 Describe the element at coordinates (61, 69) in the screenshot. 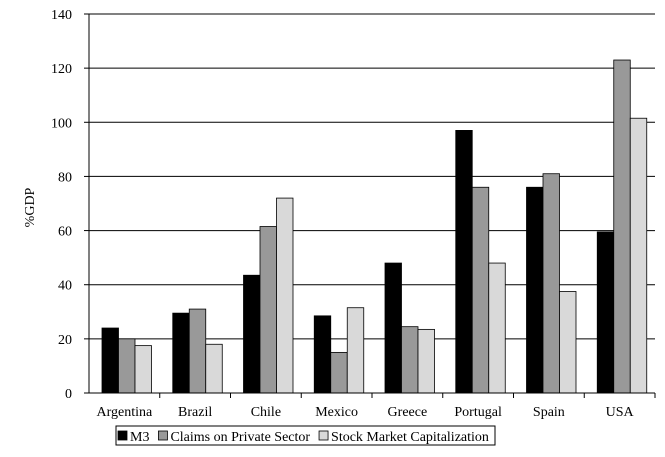

I see `y-tick-label: 120` at that location.